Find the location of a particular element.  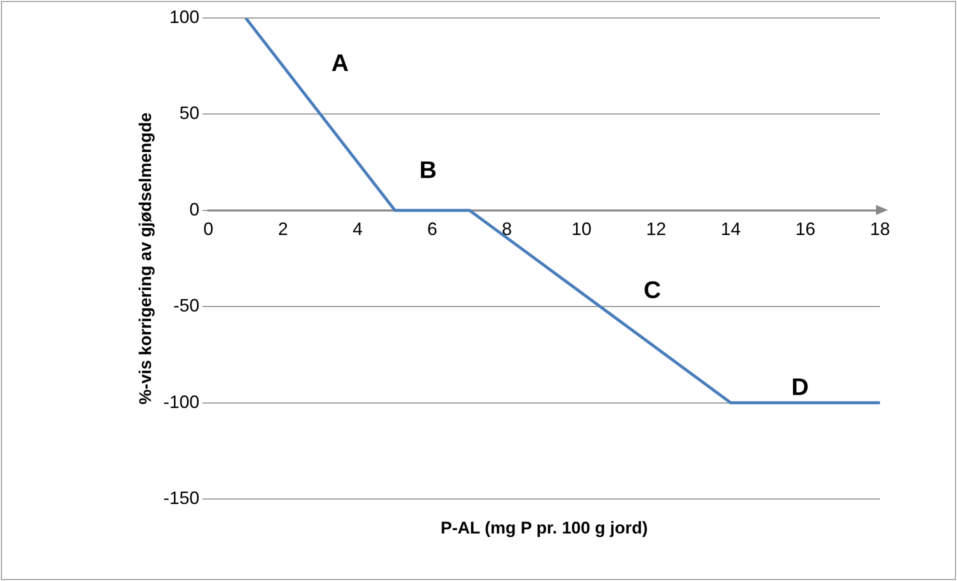

x-tick-label: 0 is located at coordinates (208, 229).